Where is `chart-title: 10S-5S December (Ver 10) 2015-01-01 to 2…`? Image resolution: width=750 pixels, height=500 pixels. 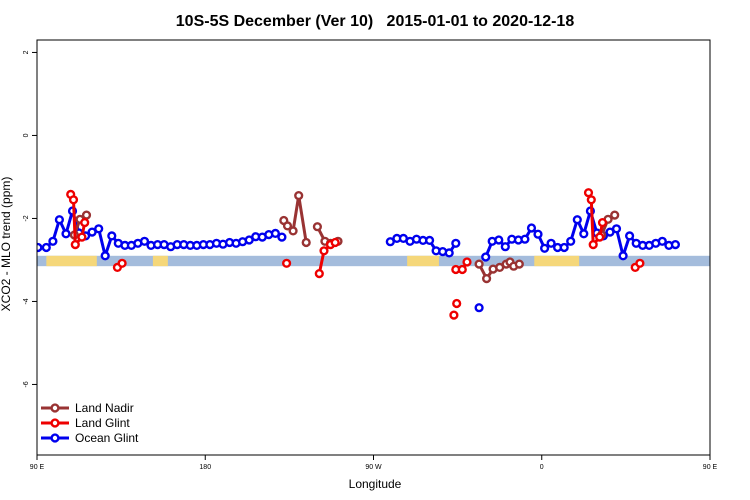
chart-title: 10S-5S December (Ver 10) 2015-01-01 to 2… is located at coordinates (375, 21).